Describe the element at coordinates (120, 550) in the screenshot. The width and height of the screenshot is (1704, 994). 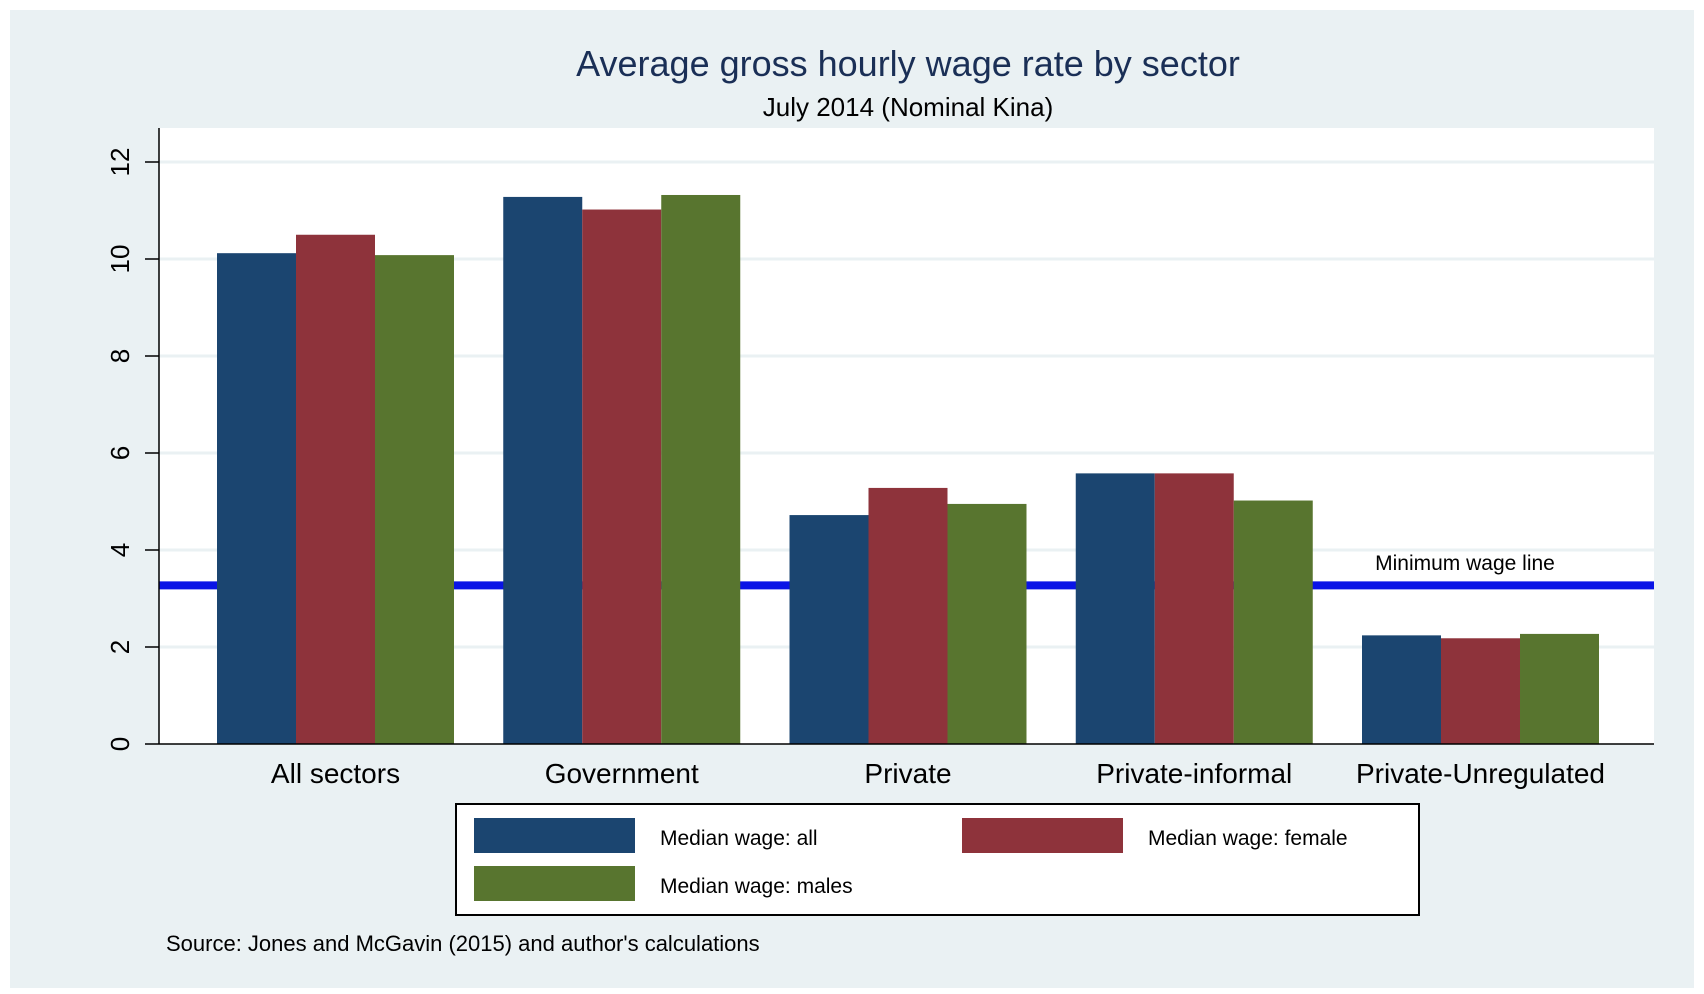
I see `y-tick-label-4: 4` at that location.